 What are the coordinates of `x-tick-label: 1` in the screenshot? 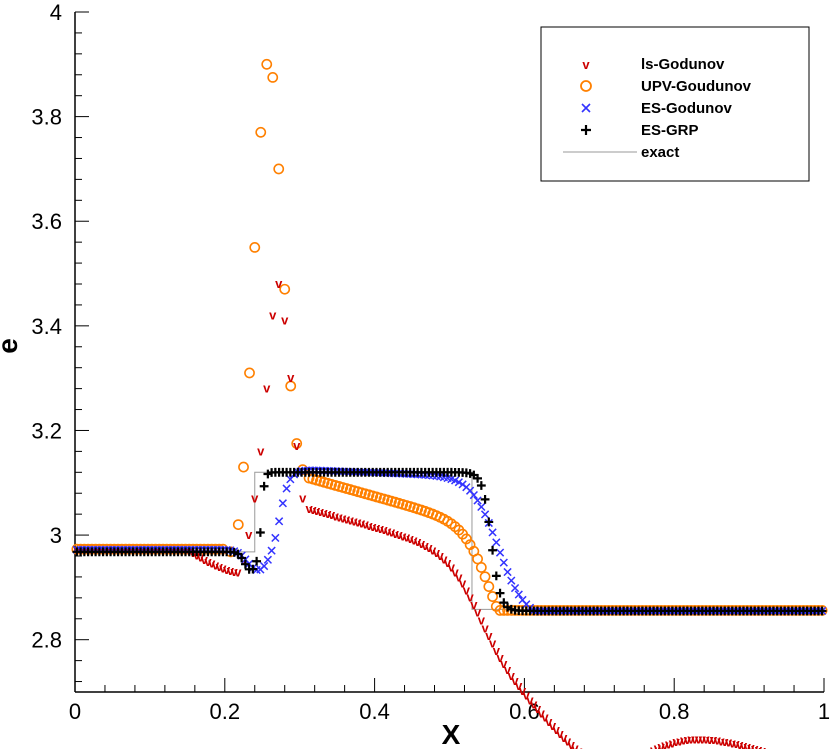 It's located at (824, 711).